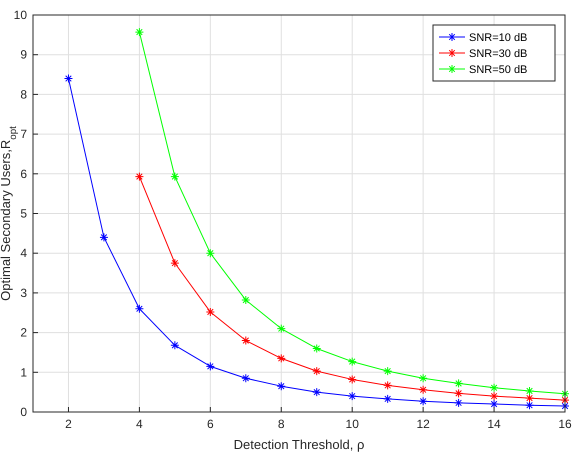  I want to click on y-tick-label: 2, so click(24, 333).